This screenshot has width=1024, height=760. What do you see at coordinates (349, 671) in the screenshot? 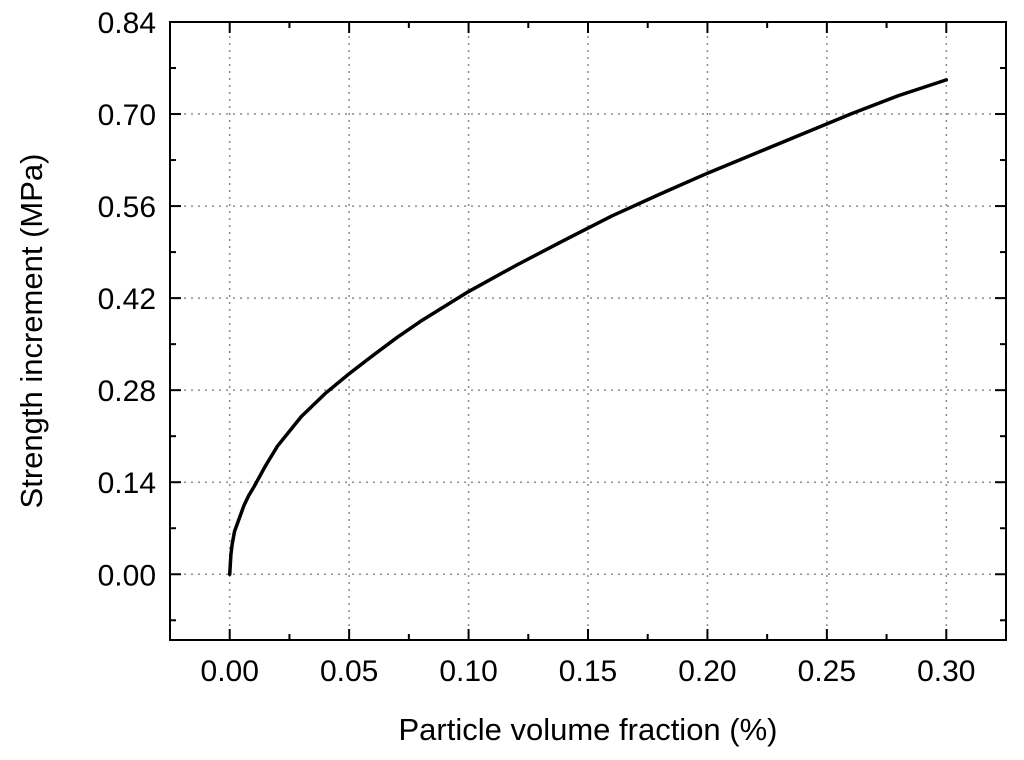
I see `x-tick-label: 0.05` at bounding box center [349, 671].